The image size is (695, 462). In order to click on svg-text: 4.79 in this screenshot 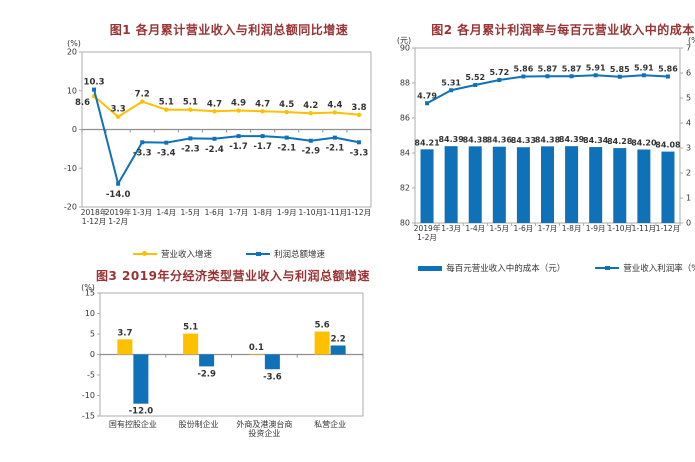, I will do `click(427, 95)`.